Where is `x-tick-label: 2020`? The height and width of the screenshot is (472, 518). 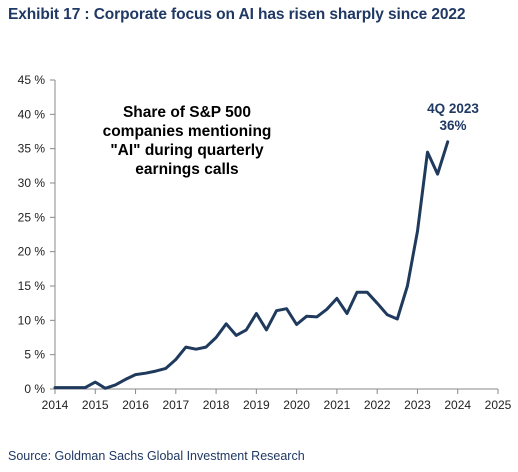 x-tick-label: 2020 is located at coordinates (296, 405).